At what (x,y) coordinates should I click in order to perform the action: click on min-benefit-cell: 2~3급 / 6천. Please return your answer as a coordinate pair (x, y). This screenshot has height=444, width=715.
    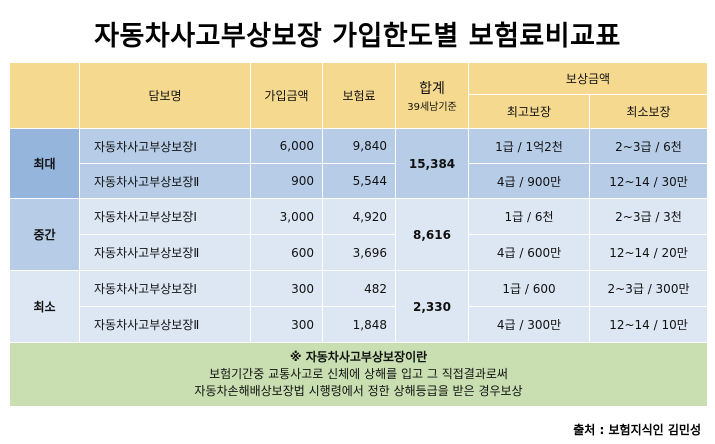
    Looking at the image, I should click on (648, 146).